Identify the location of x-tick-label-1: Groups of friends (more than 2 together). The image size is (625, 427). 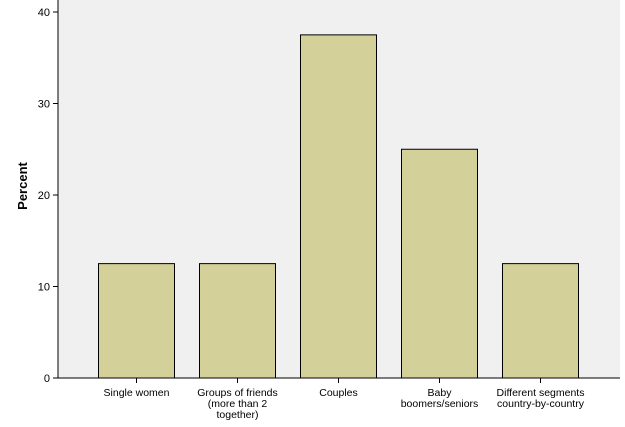
(237, 404).